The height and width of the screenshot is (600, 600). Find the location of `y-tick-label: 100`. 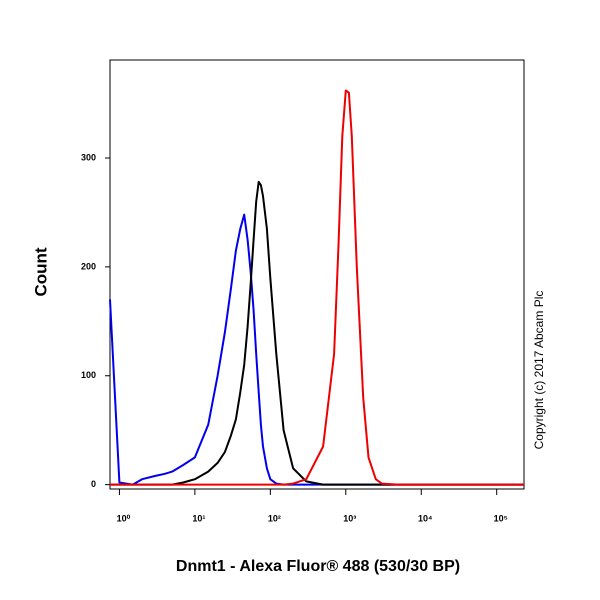

y-tick-label: 100 is located at coordinates (88, 375).